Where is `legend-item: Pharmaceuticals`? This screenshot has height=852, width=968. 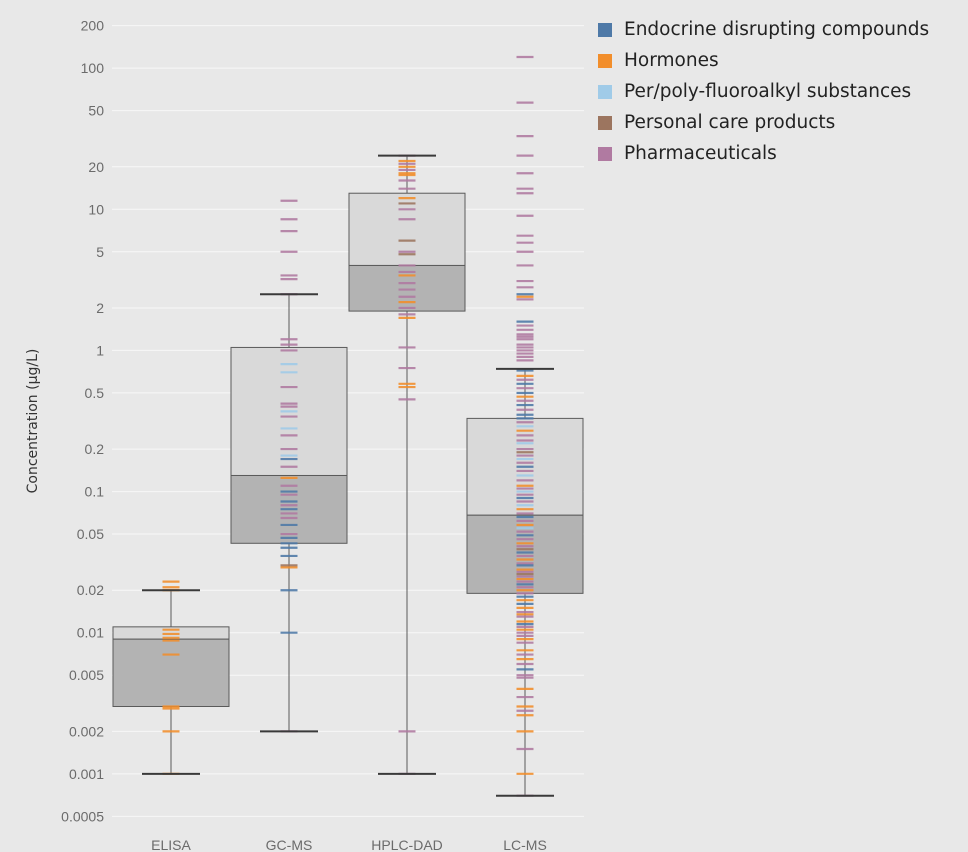
legend-item: Pharmaceuticals is located at coordinates (763, 153).